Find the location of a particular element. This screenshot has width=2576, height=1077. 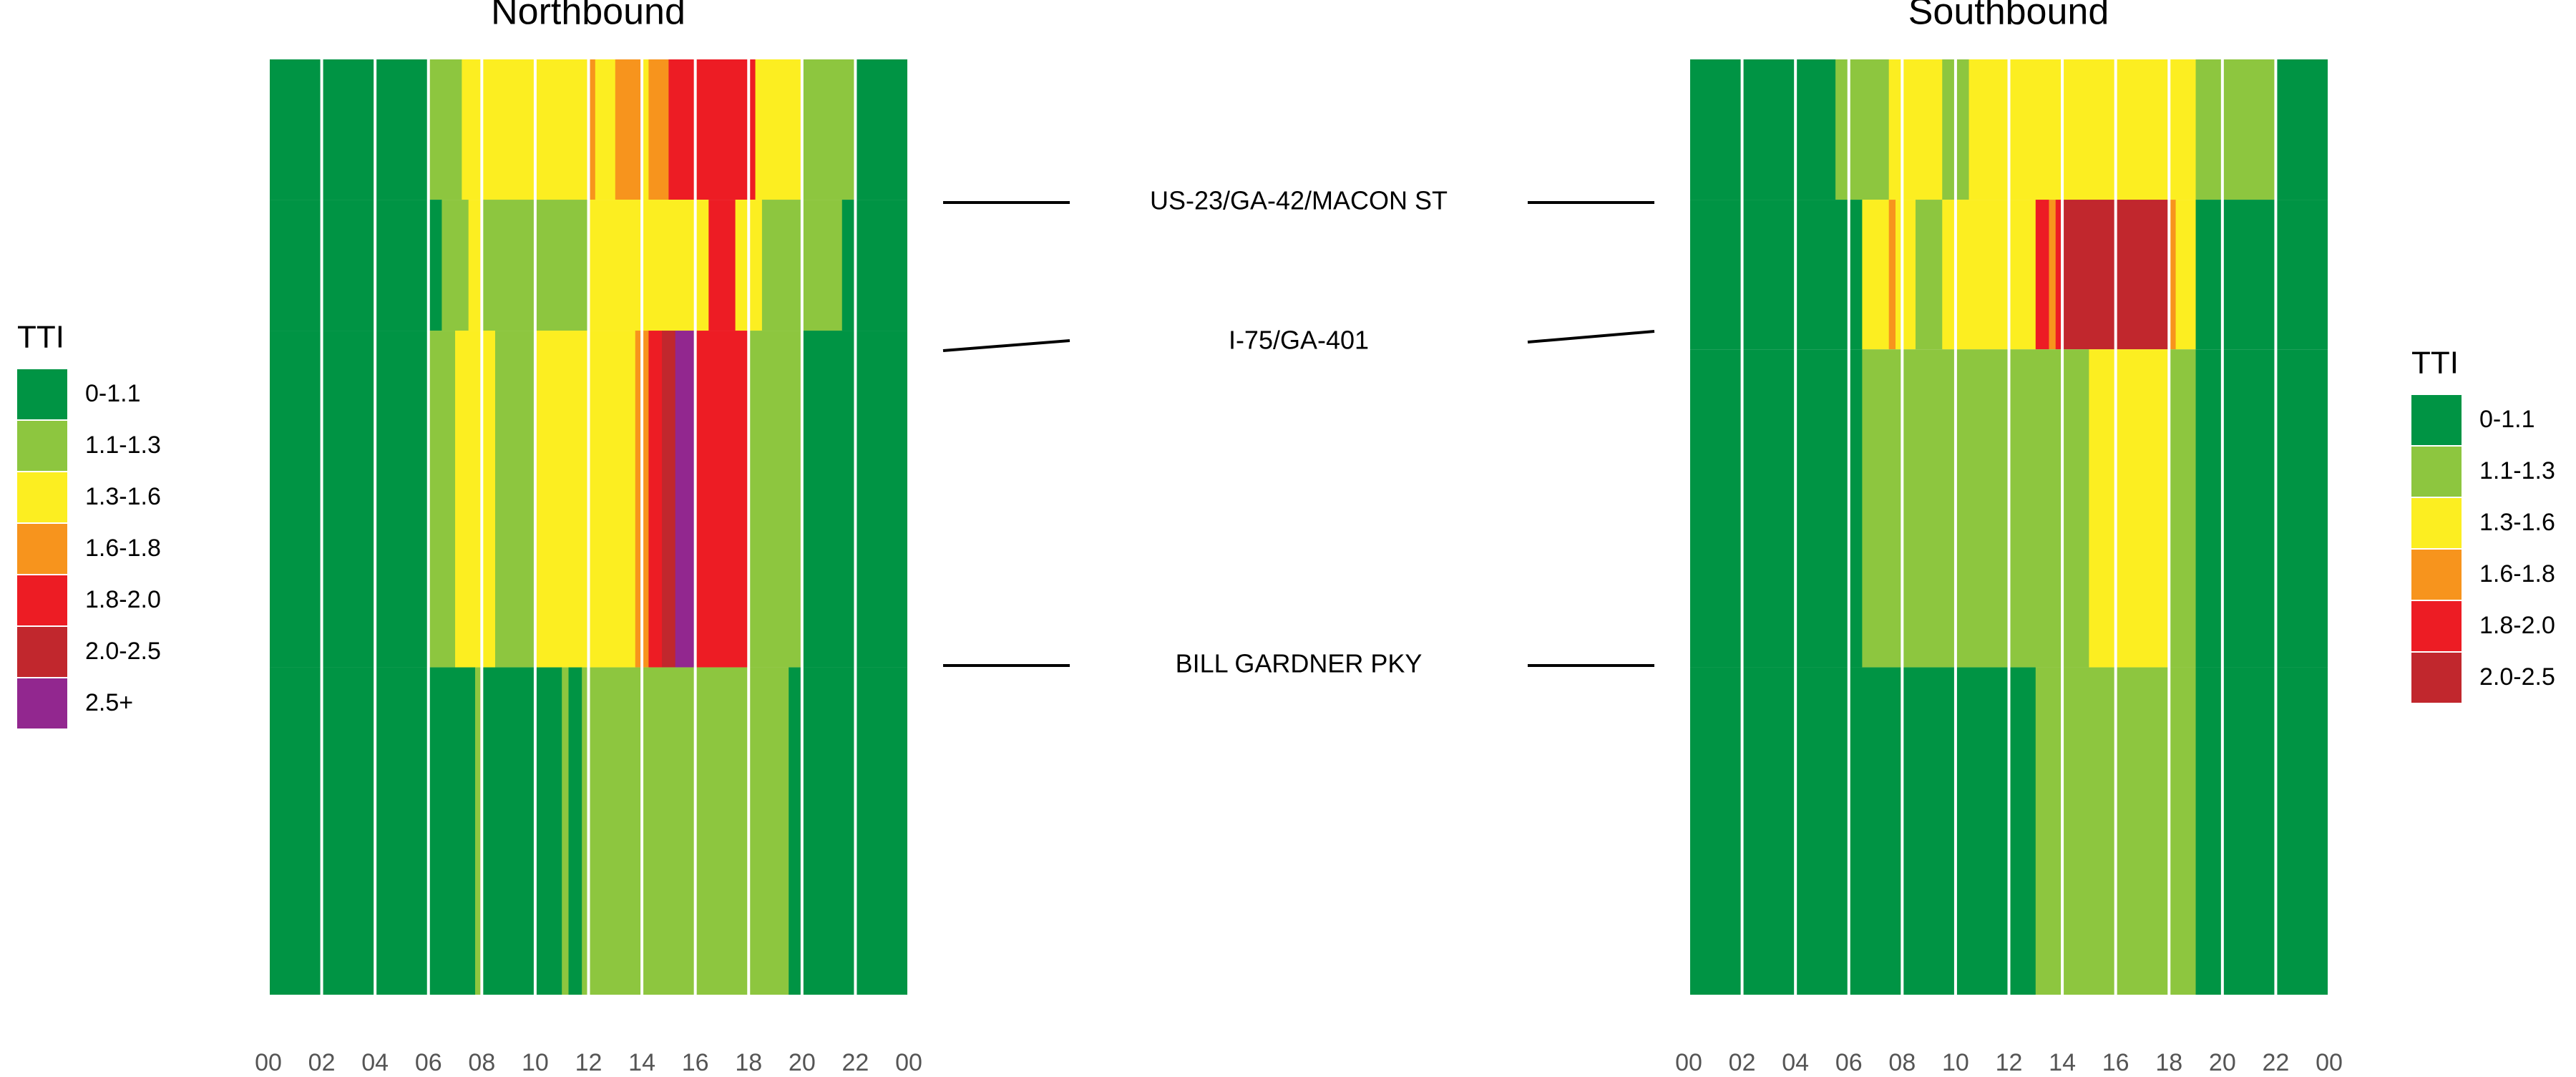

x-tick-label: 04 is located at coordinates (1796, 1061).